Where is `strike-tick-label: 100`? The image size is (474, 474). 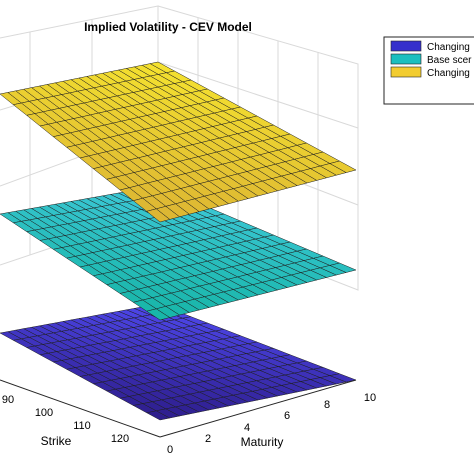
strike-tick-label: 100 is located at coordinates (44, 413).